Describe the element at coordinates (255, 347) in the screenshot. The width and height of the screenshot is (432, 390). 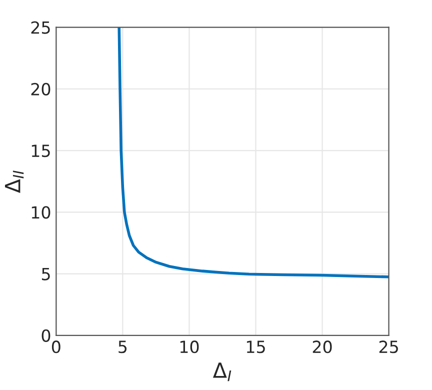
I see `x-tick-label: 15` at that location.